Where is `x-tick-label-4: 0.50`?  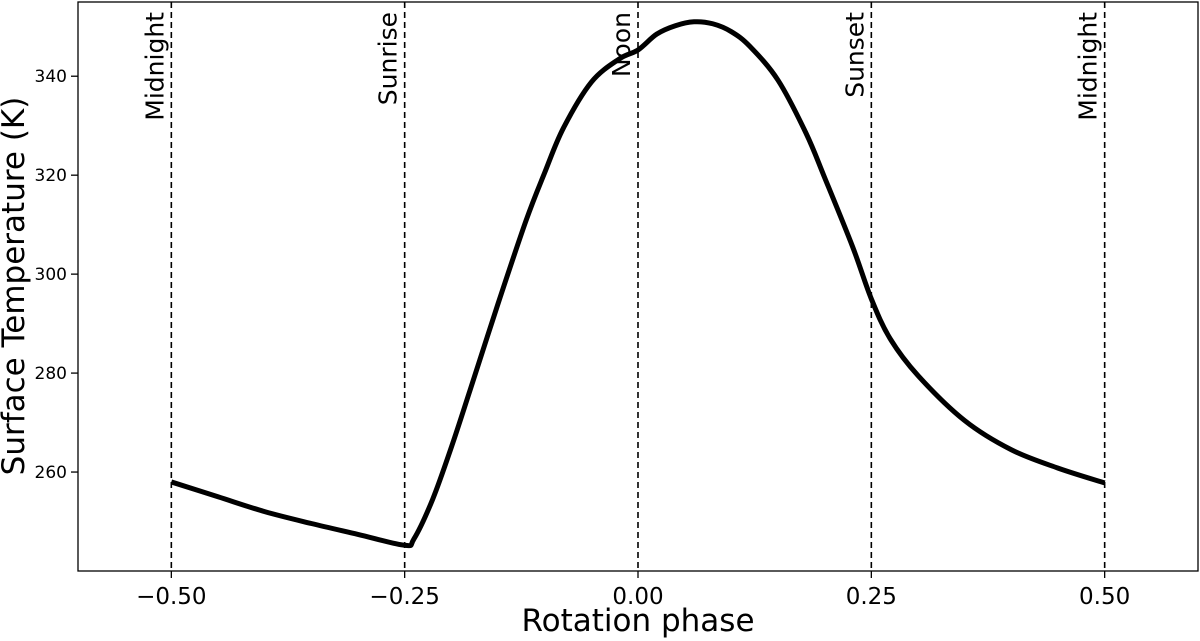
x-tick-label-4: 0.50 is located at coordinates (1104, 597).